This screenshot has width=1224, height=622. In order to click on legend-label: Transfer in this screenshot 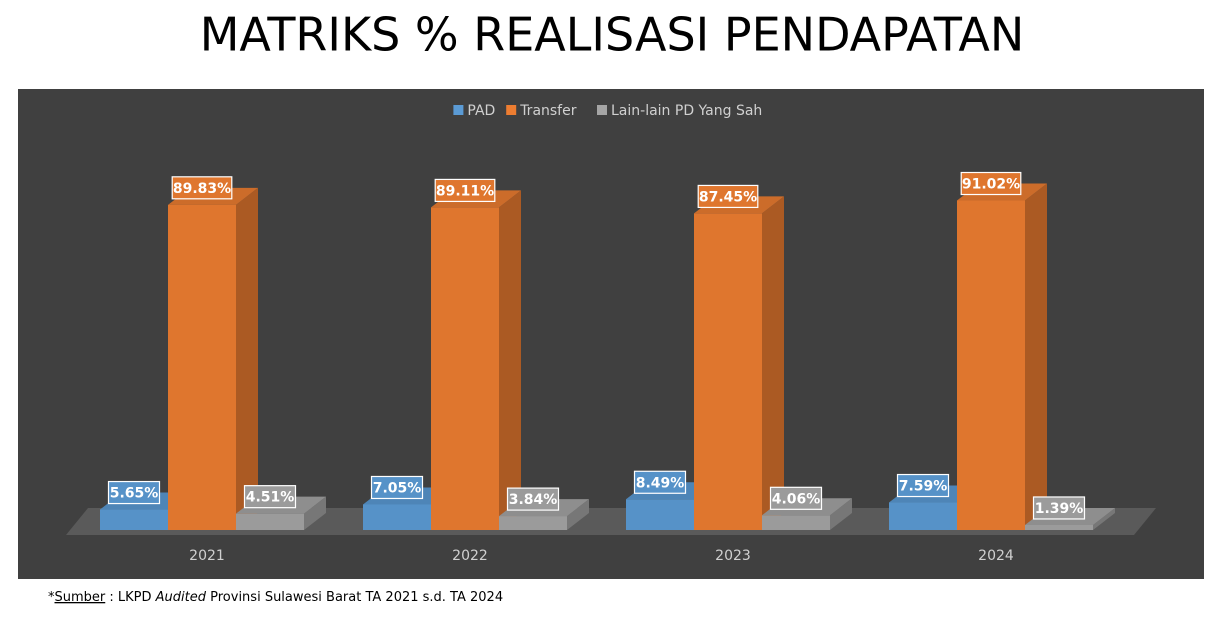, I will do `click(548, 111)`.